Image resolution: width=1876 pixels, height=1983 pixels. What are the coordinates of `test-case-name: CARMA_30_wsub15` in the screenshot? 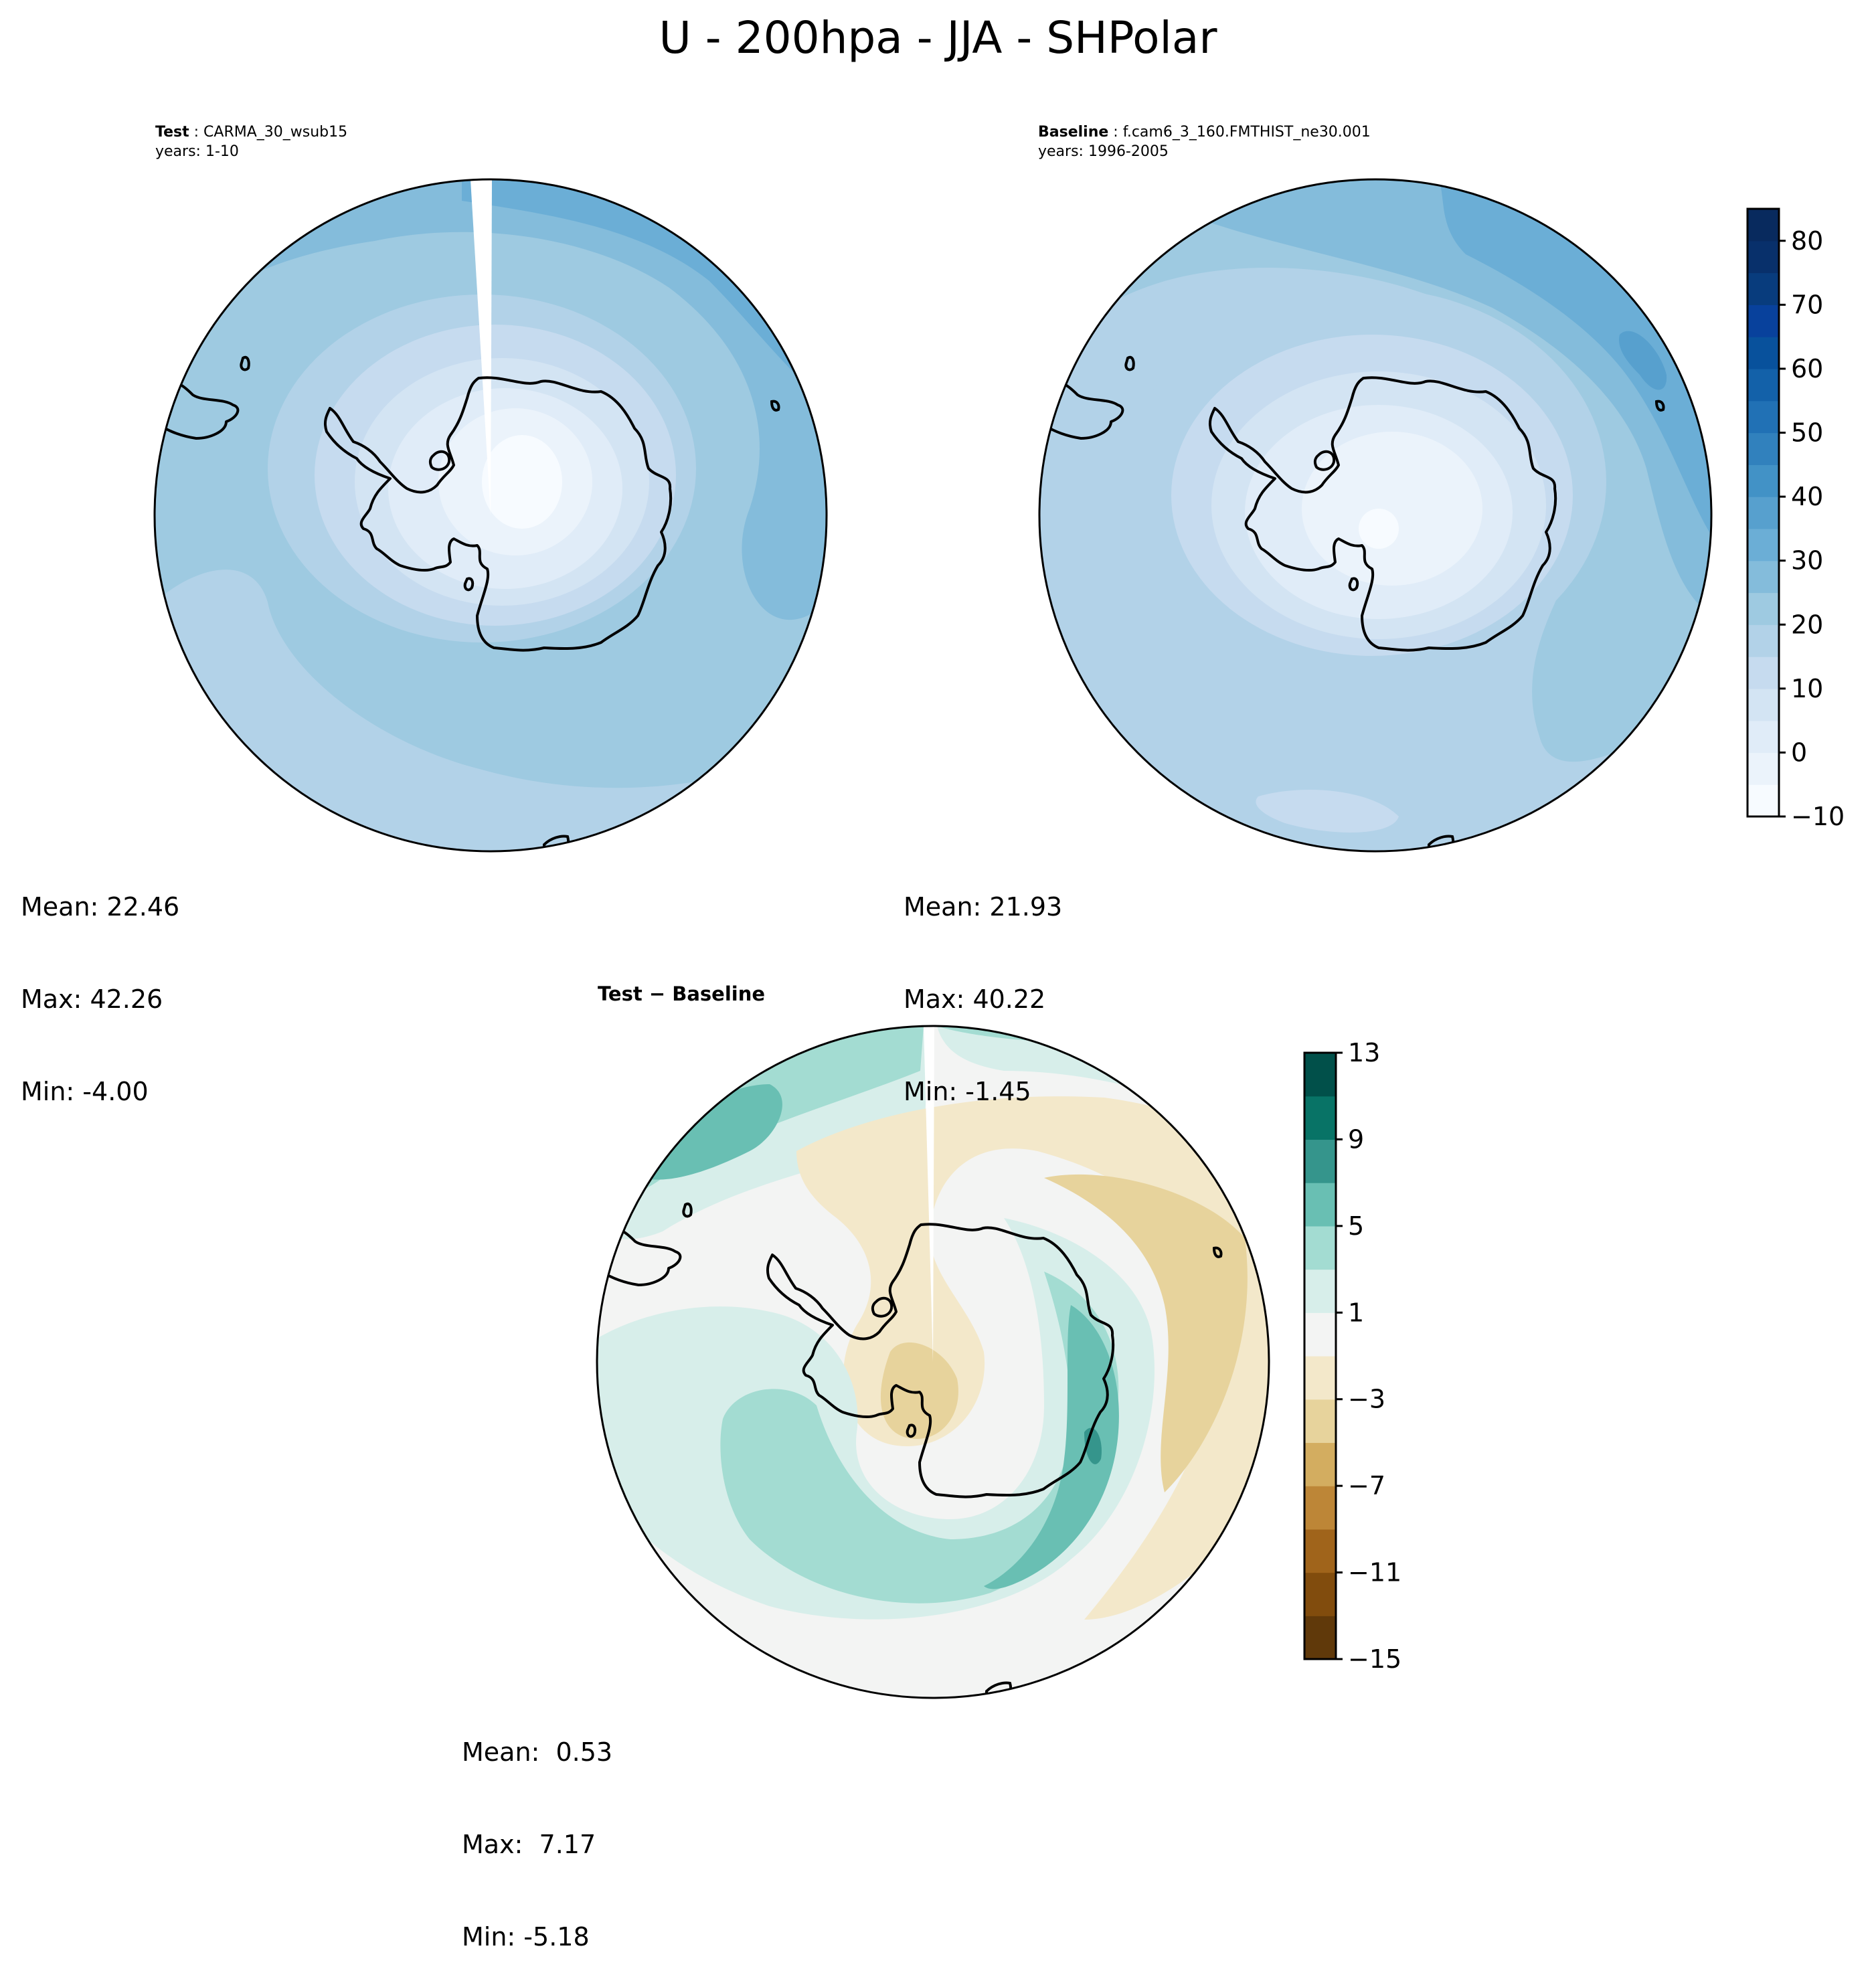 It's located at (275, 132).